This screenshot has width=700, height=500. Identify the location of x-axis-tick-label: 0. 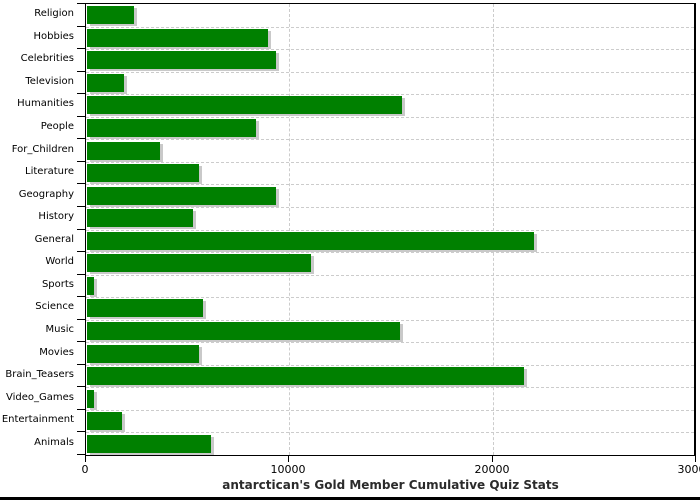
(85, 469).